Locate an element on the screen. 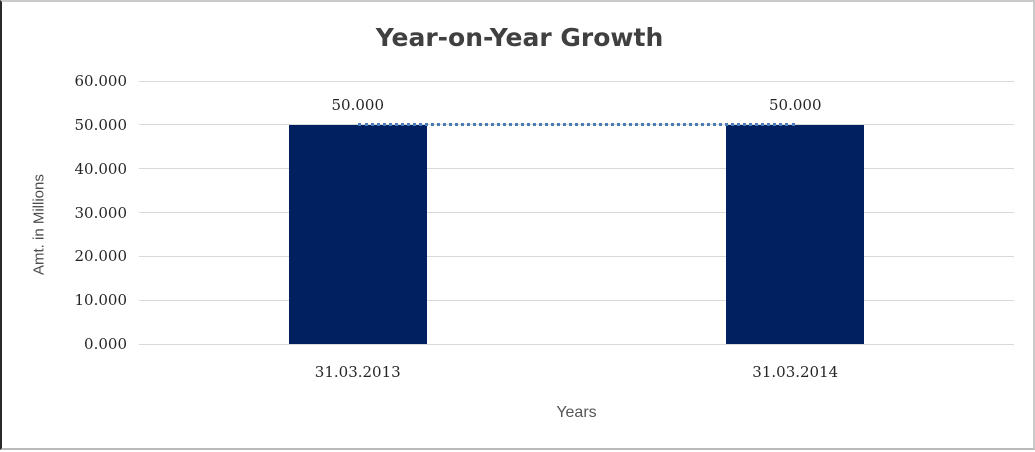 The image size is (1035, 452). y-tick-label: 0.000 is located at coordinates (105, 344).